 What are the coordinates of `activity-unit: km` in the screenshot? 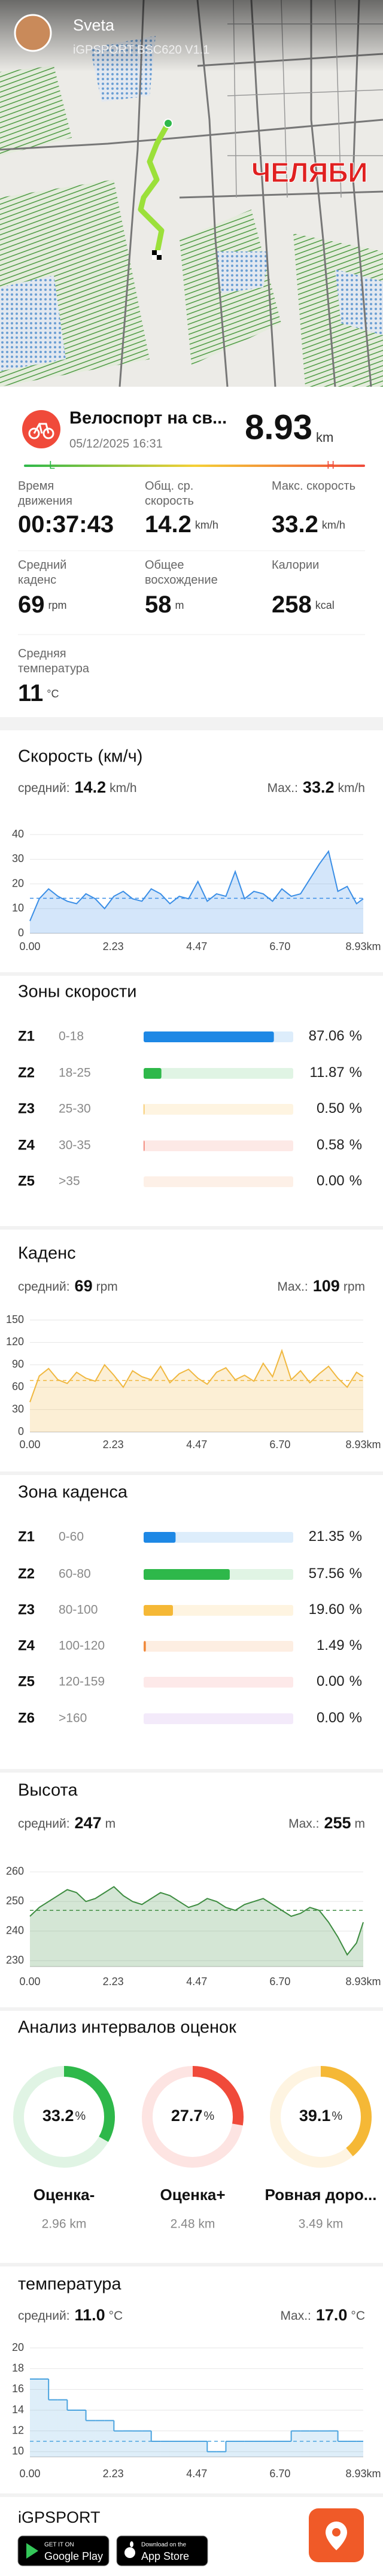 It's located at (324, 437).